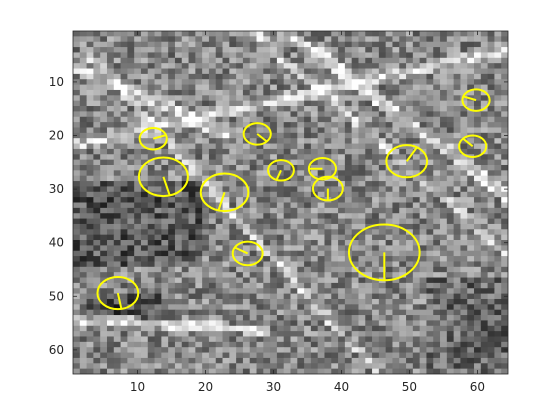 Image resolution: width=560 pixels, height=420 pixels. What do you see at coordinates (56, 243) in the screenshot?
I see `y-tick-label: 40` at bounding box center [56, 243].